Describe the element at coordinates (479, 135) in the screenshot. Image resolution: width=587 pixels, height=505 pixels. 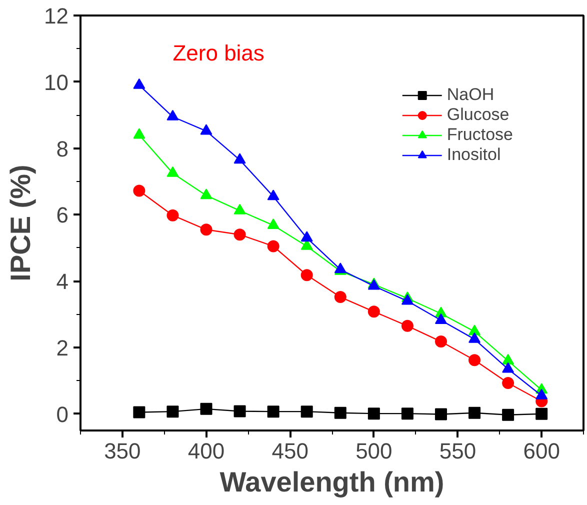
I see `legend-label: Fructose` at that location.